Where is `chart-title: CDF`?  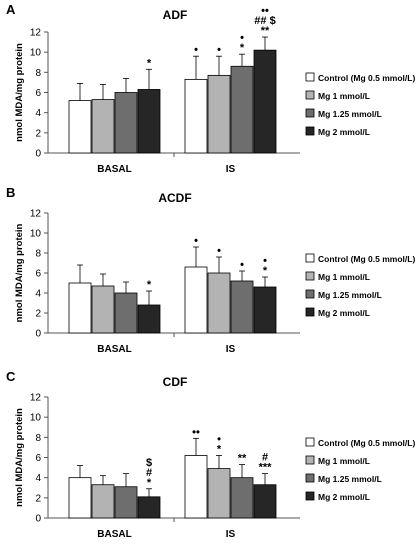
chart-title: CDF is located at coordinates (175, 382).